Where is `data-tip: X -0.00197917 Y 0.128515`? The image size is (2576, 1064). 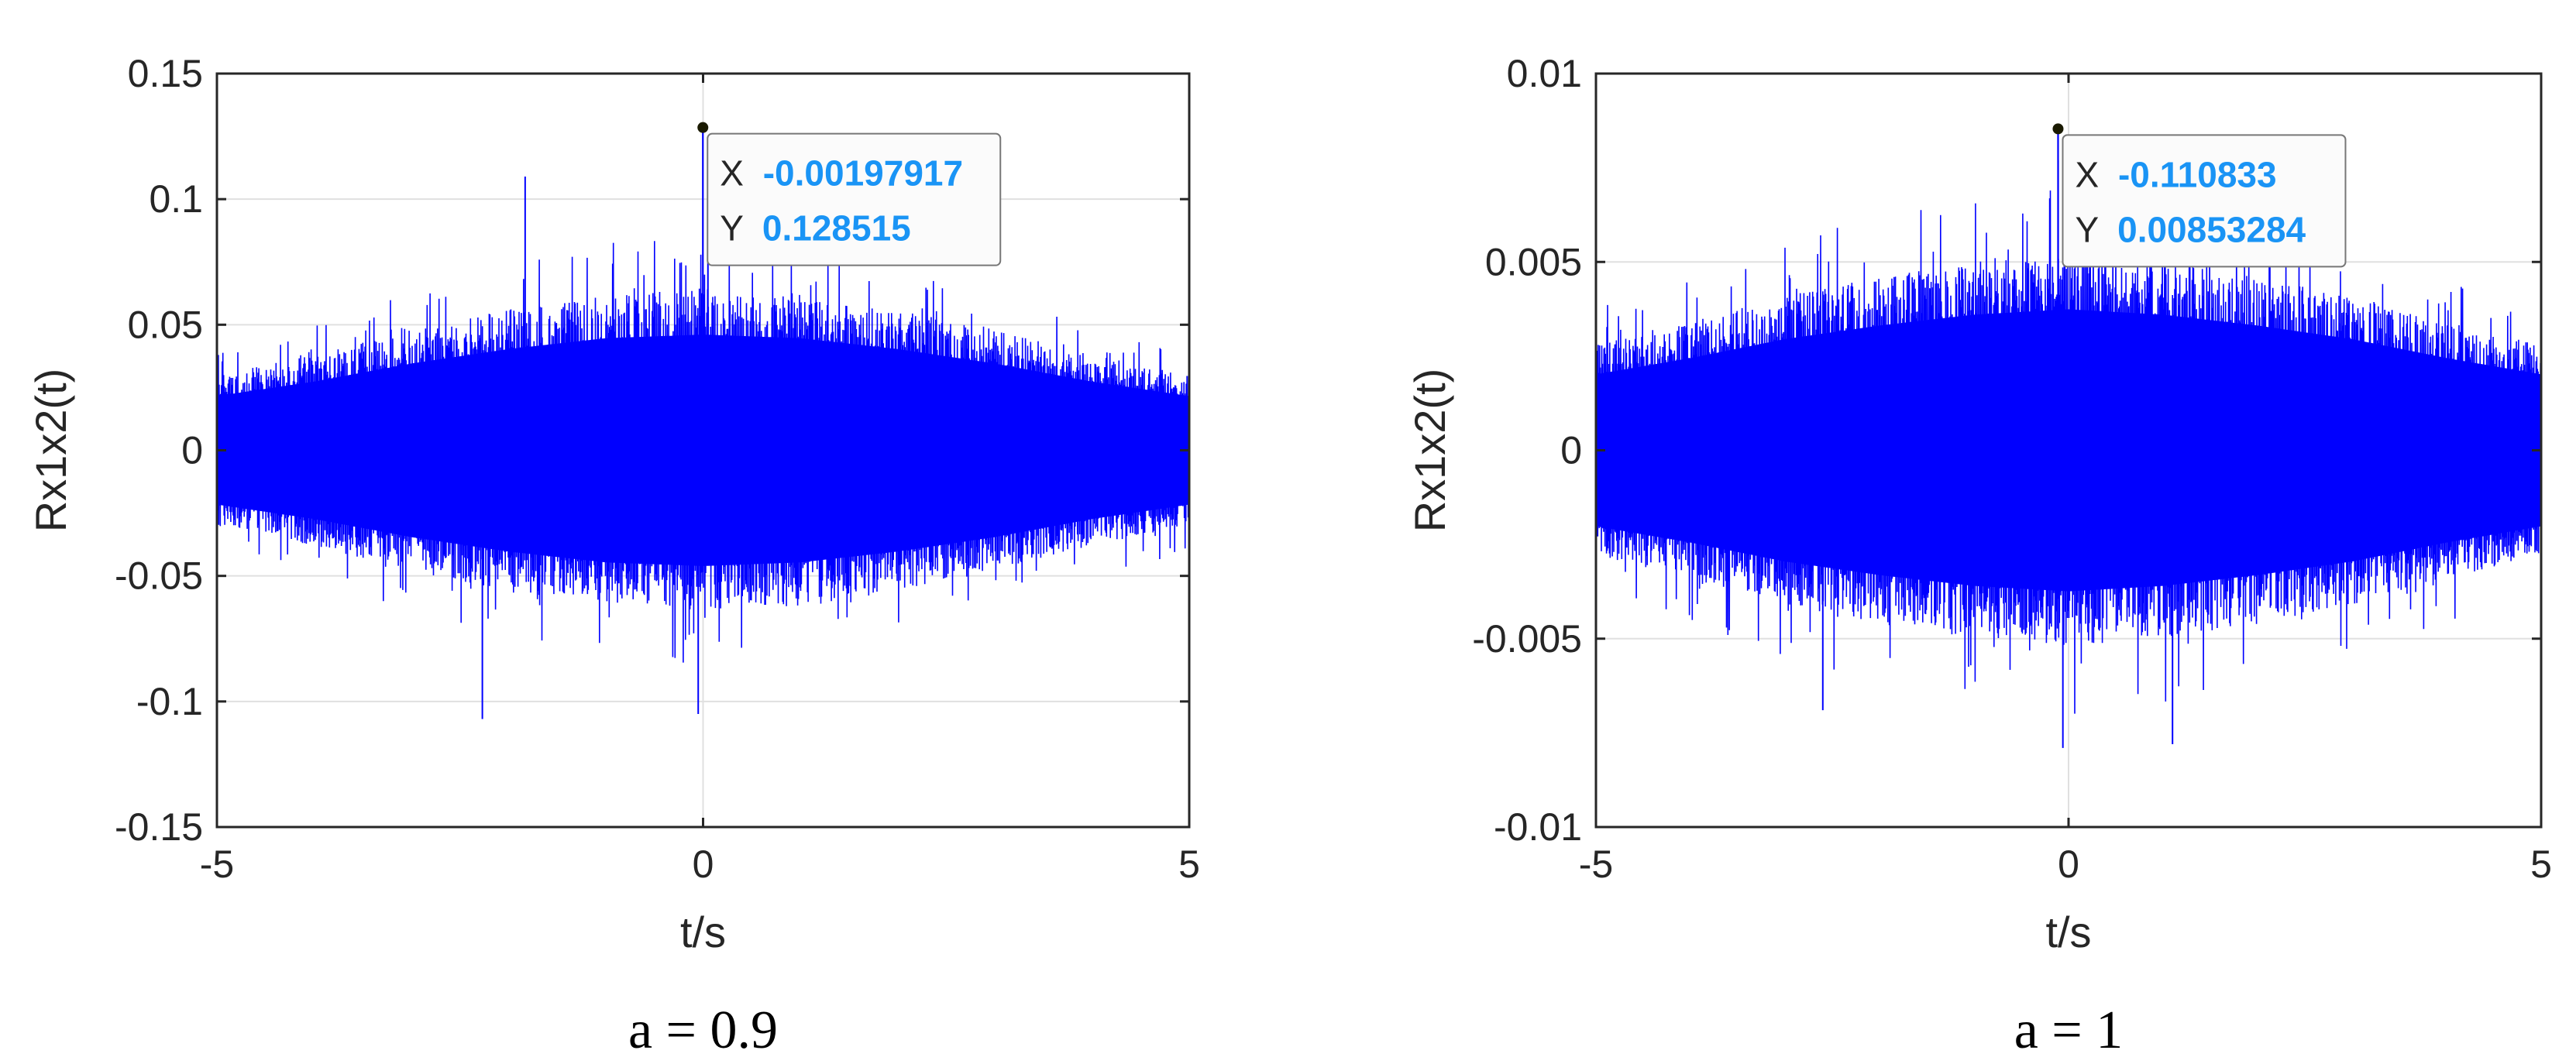 data-tip: X -0.00197917 Y 0.128515 is located at coordinates (849, 194).